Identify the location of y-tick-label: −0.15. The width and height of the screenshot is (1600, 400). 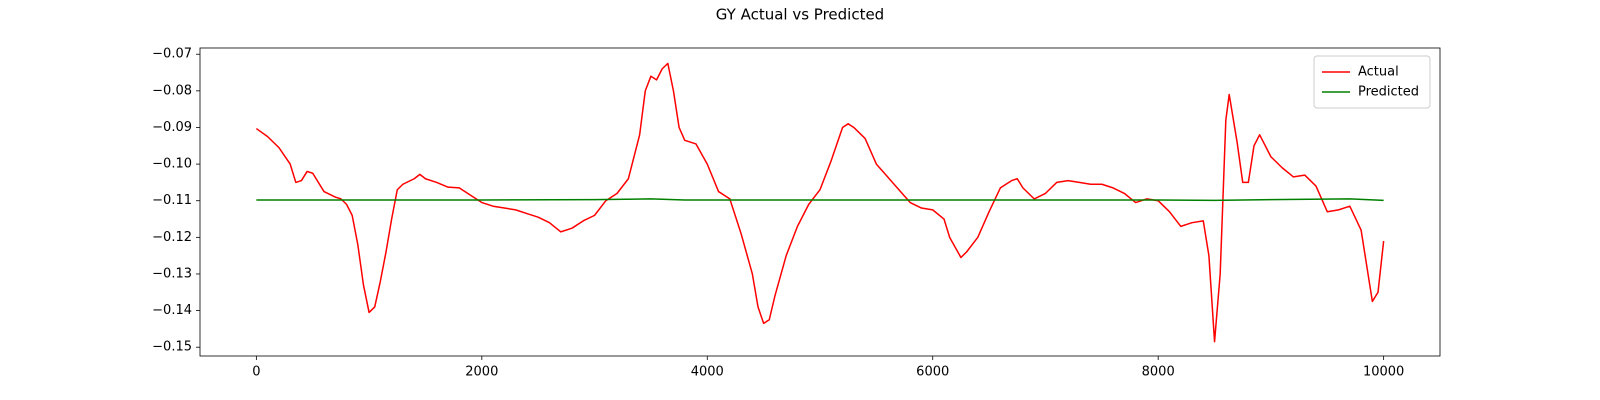
(172, 347).